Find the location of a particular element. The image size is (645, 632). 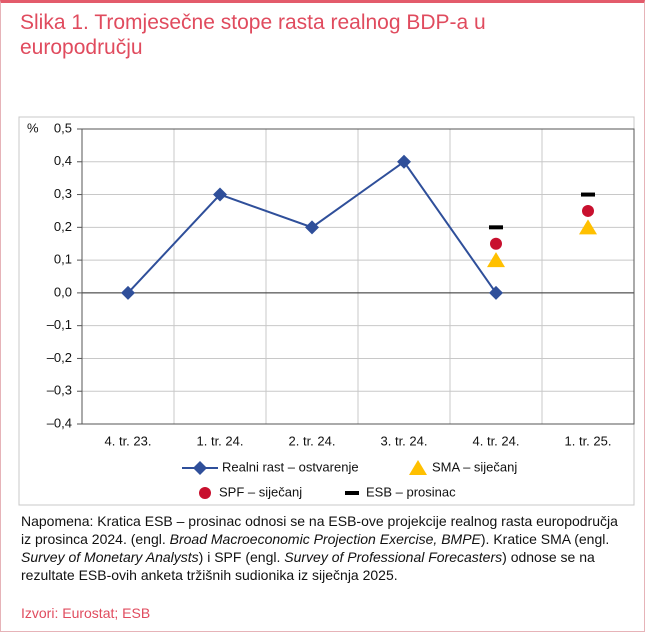

y-tick-label: 0,1 is located at coordinates (63, 259).